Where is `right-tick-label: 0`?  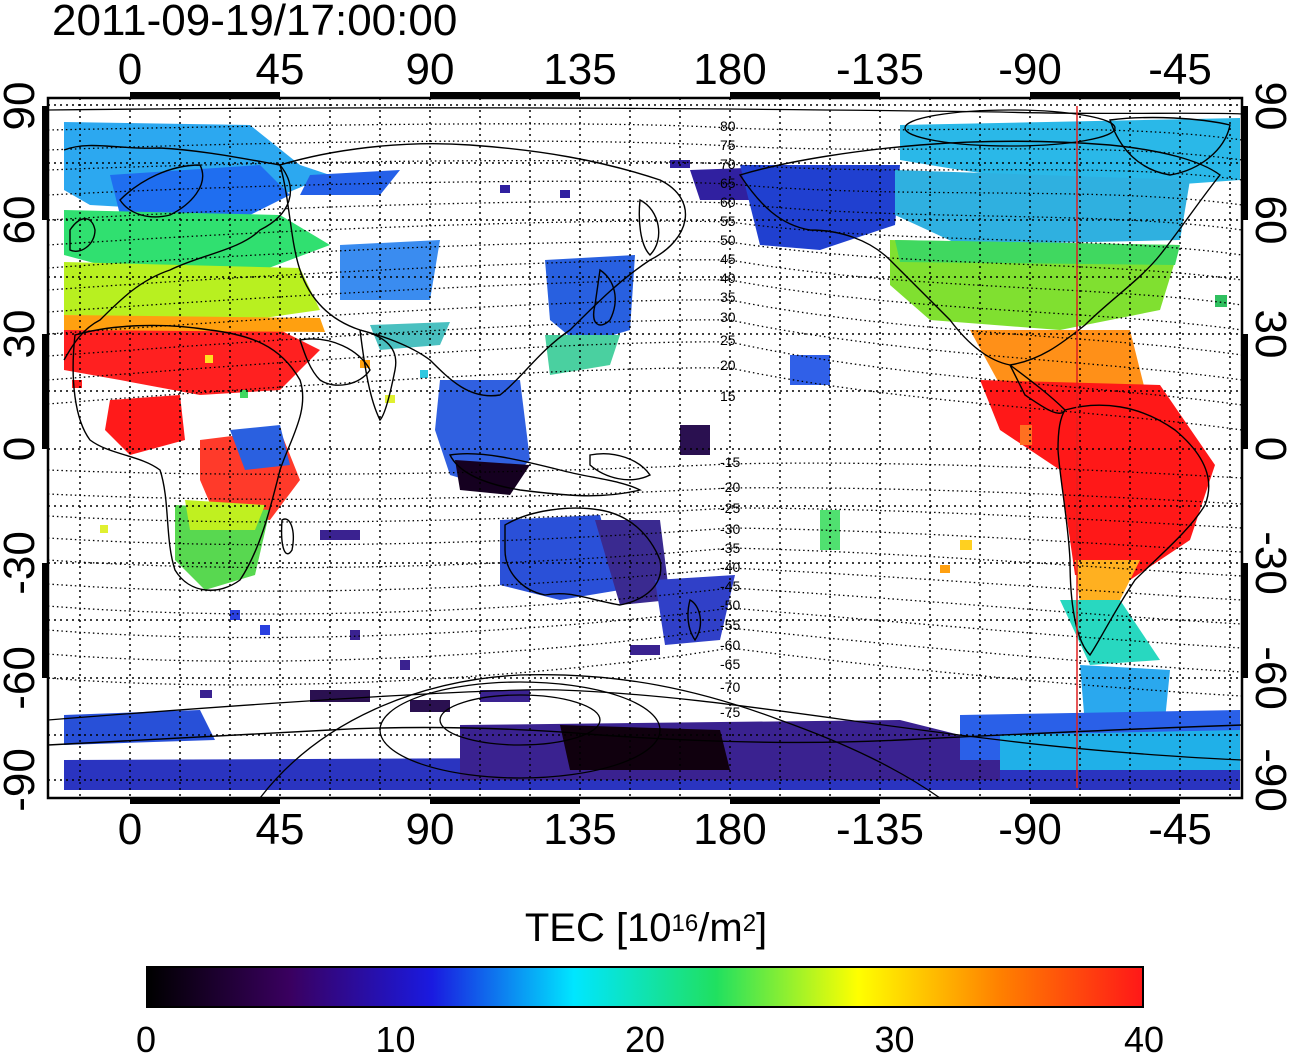
right-tick-label: 0 is located at coordinates (1269, 449).